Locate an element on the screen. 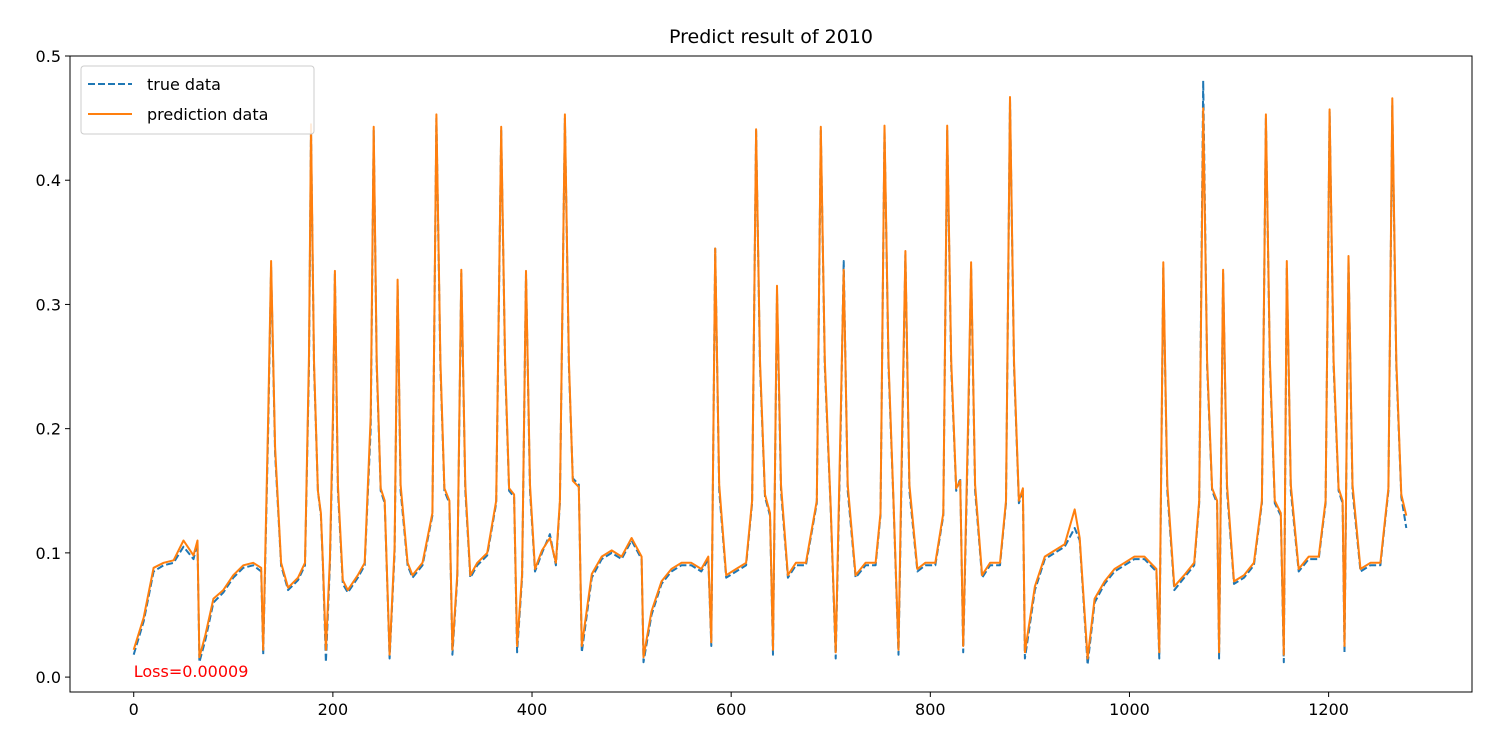  legend: true data prediction data is located at coordinates (197, 100).